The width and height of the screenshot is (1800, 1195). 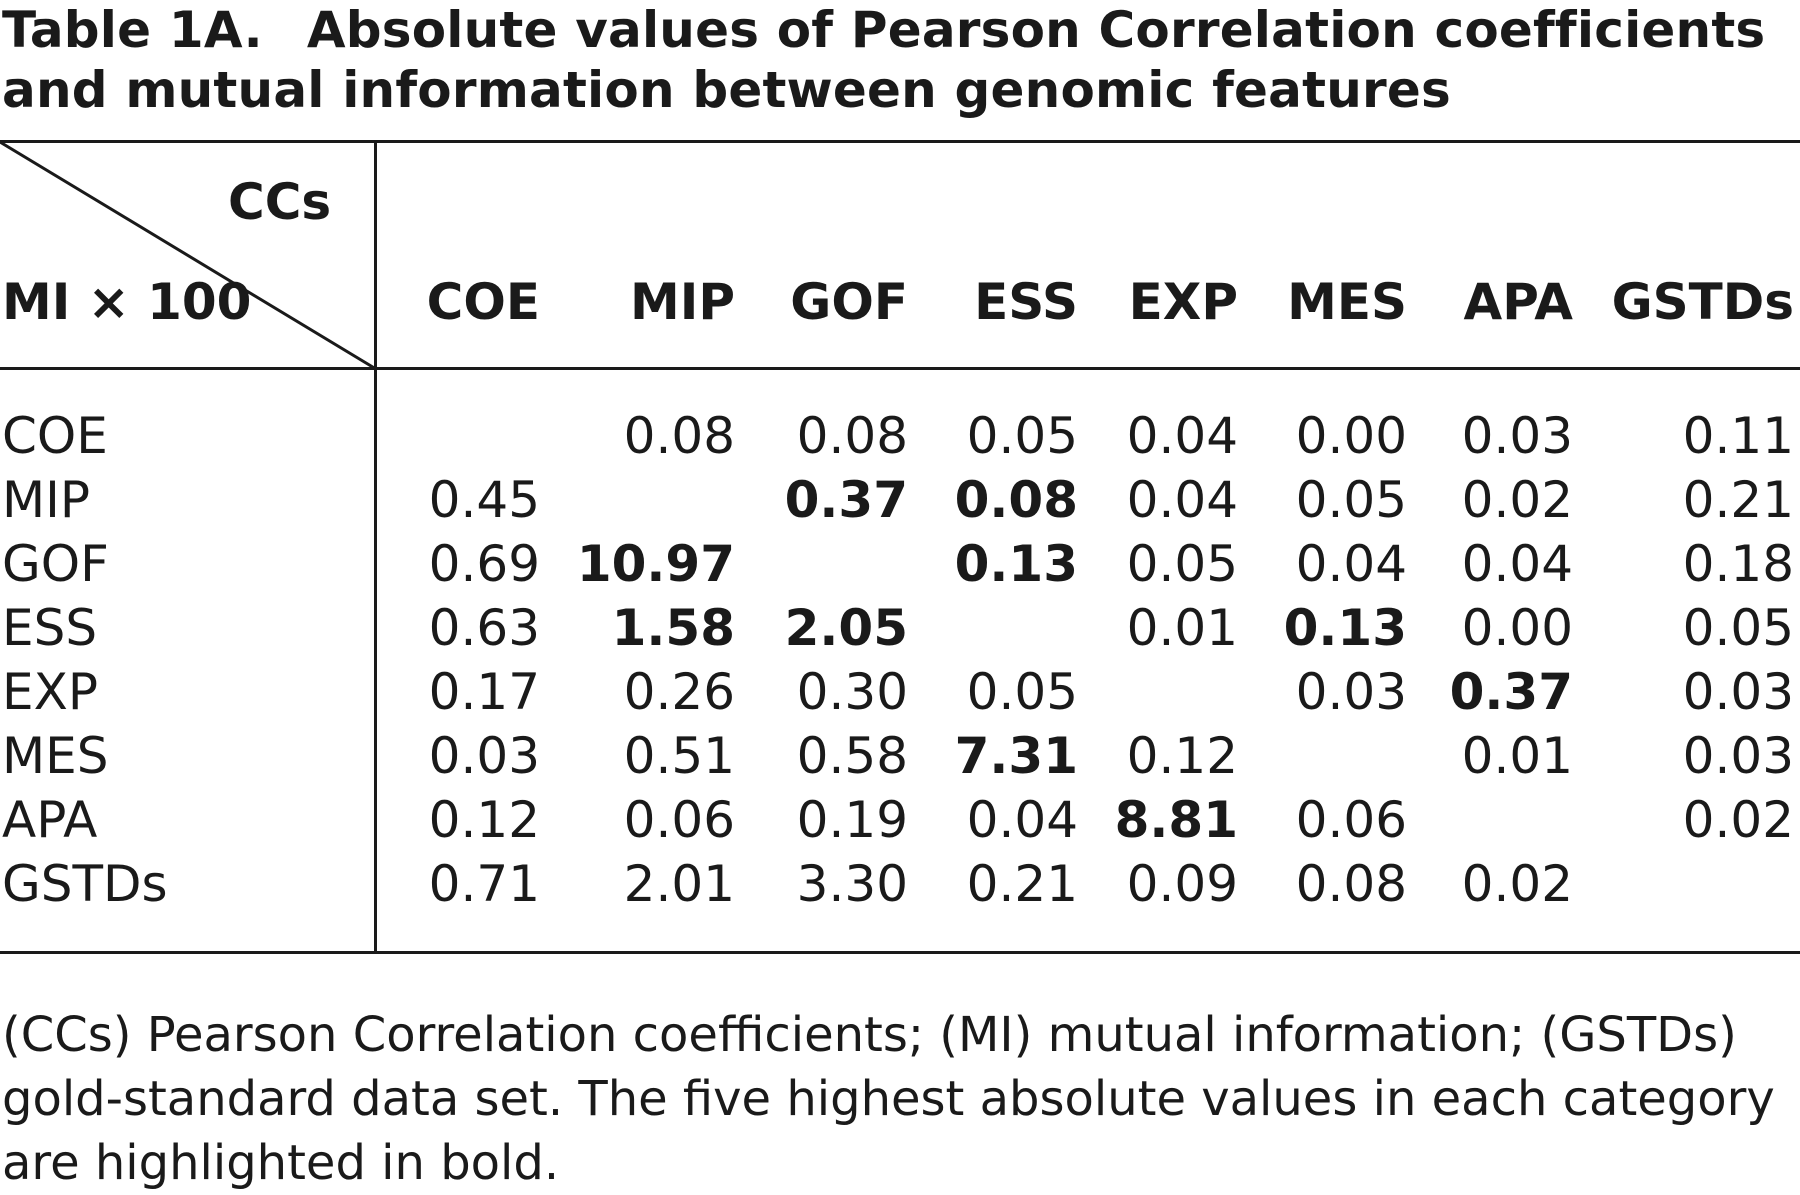 What do you see at coordinates (852, 884) in the screenshot?
I see `table-cell: 3.30` at bounding box center [852, 884].